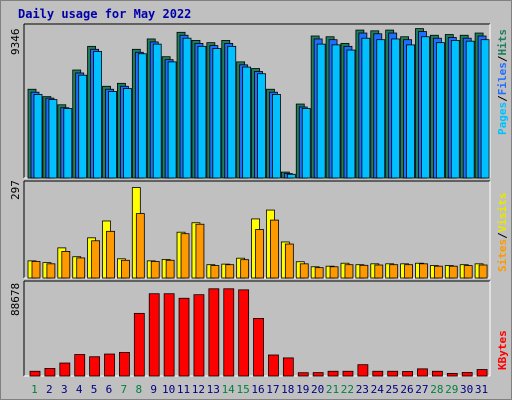 This screenshot has height=400, width=512. Describe the element at coordinates (124, 389) in the screenshot. I see `day-label-7: 7` at that location.